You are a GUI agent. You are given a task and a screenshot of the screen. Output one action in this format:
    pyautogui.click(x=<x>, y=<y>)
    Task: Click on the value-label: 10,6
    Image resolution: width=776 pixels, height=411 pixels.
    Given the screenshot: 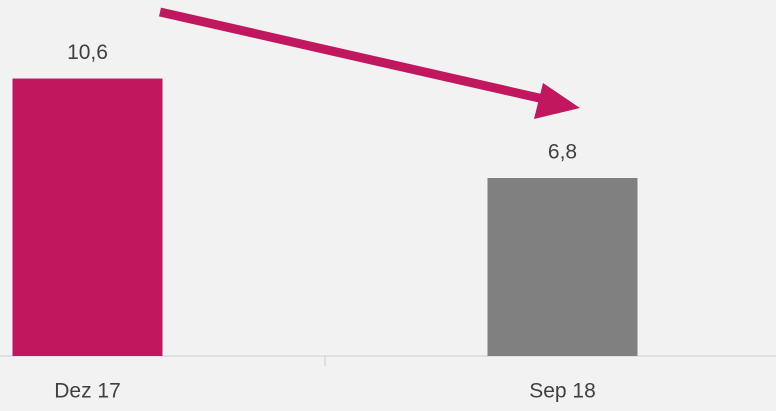 What is the action you would take?
    pyautogui.click(x=87, y=52)
    